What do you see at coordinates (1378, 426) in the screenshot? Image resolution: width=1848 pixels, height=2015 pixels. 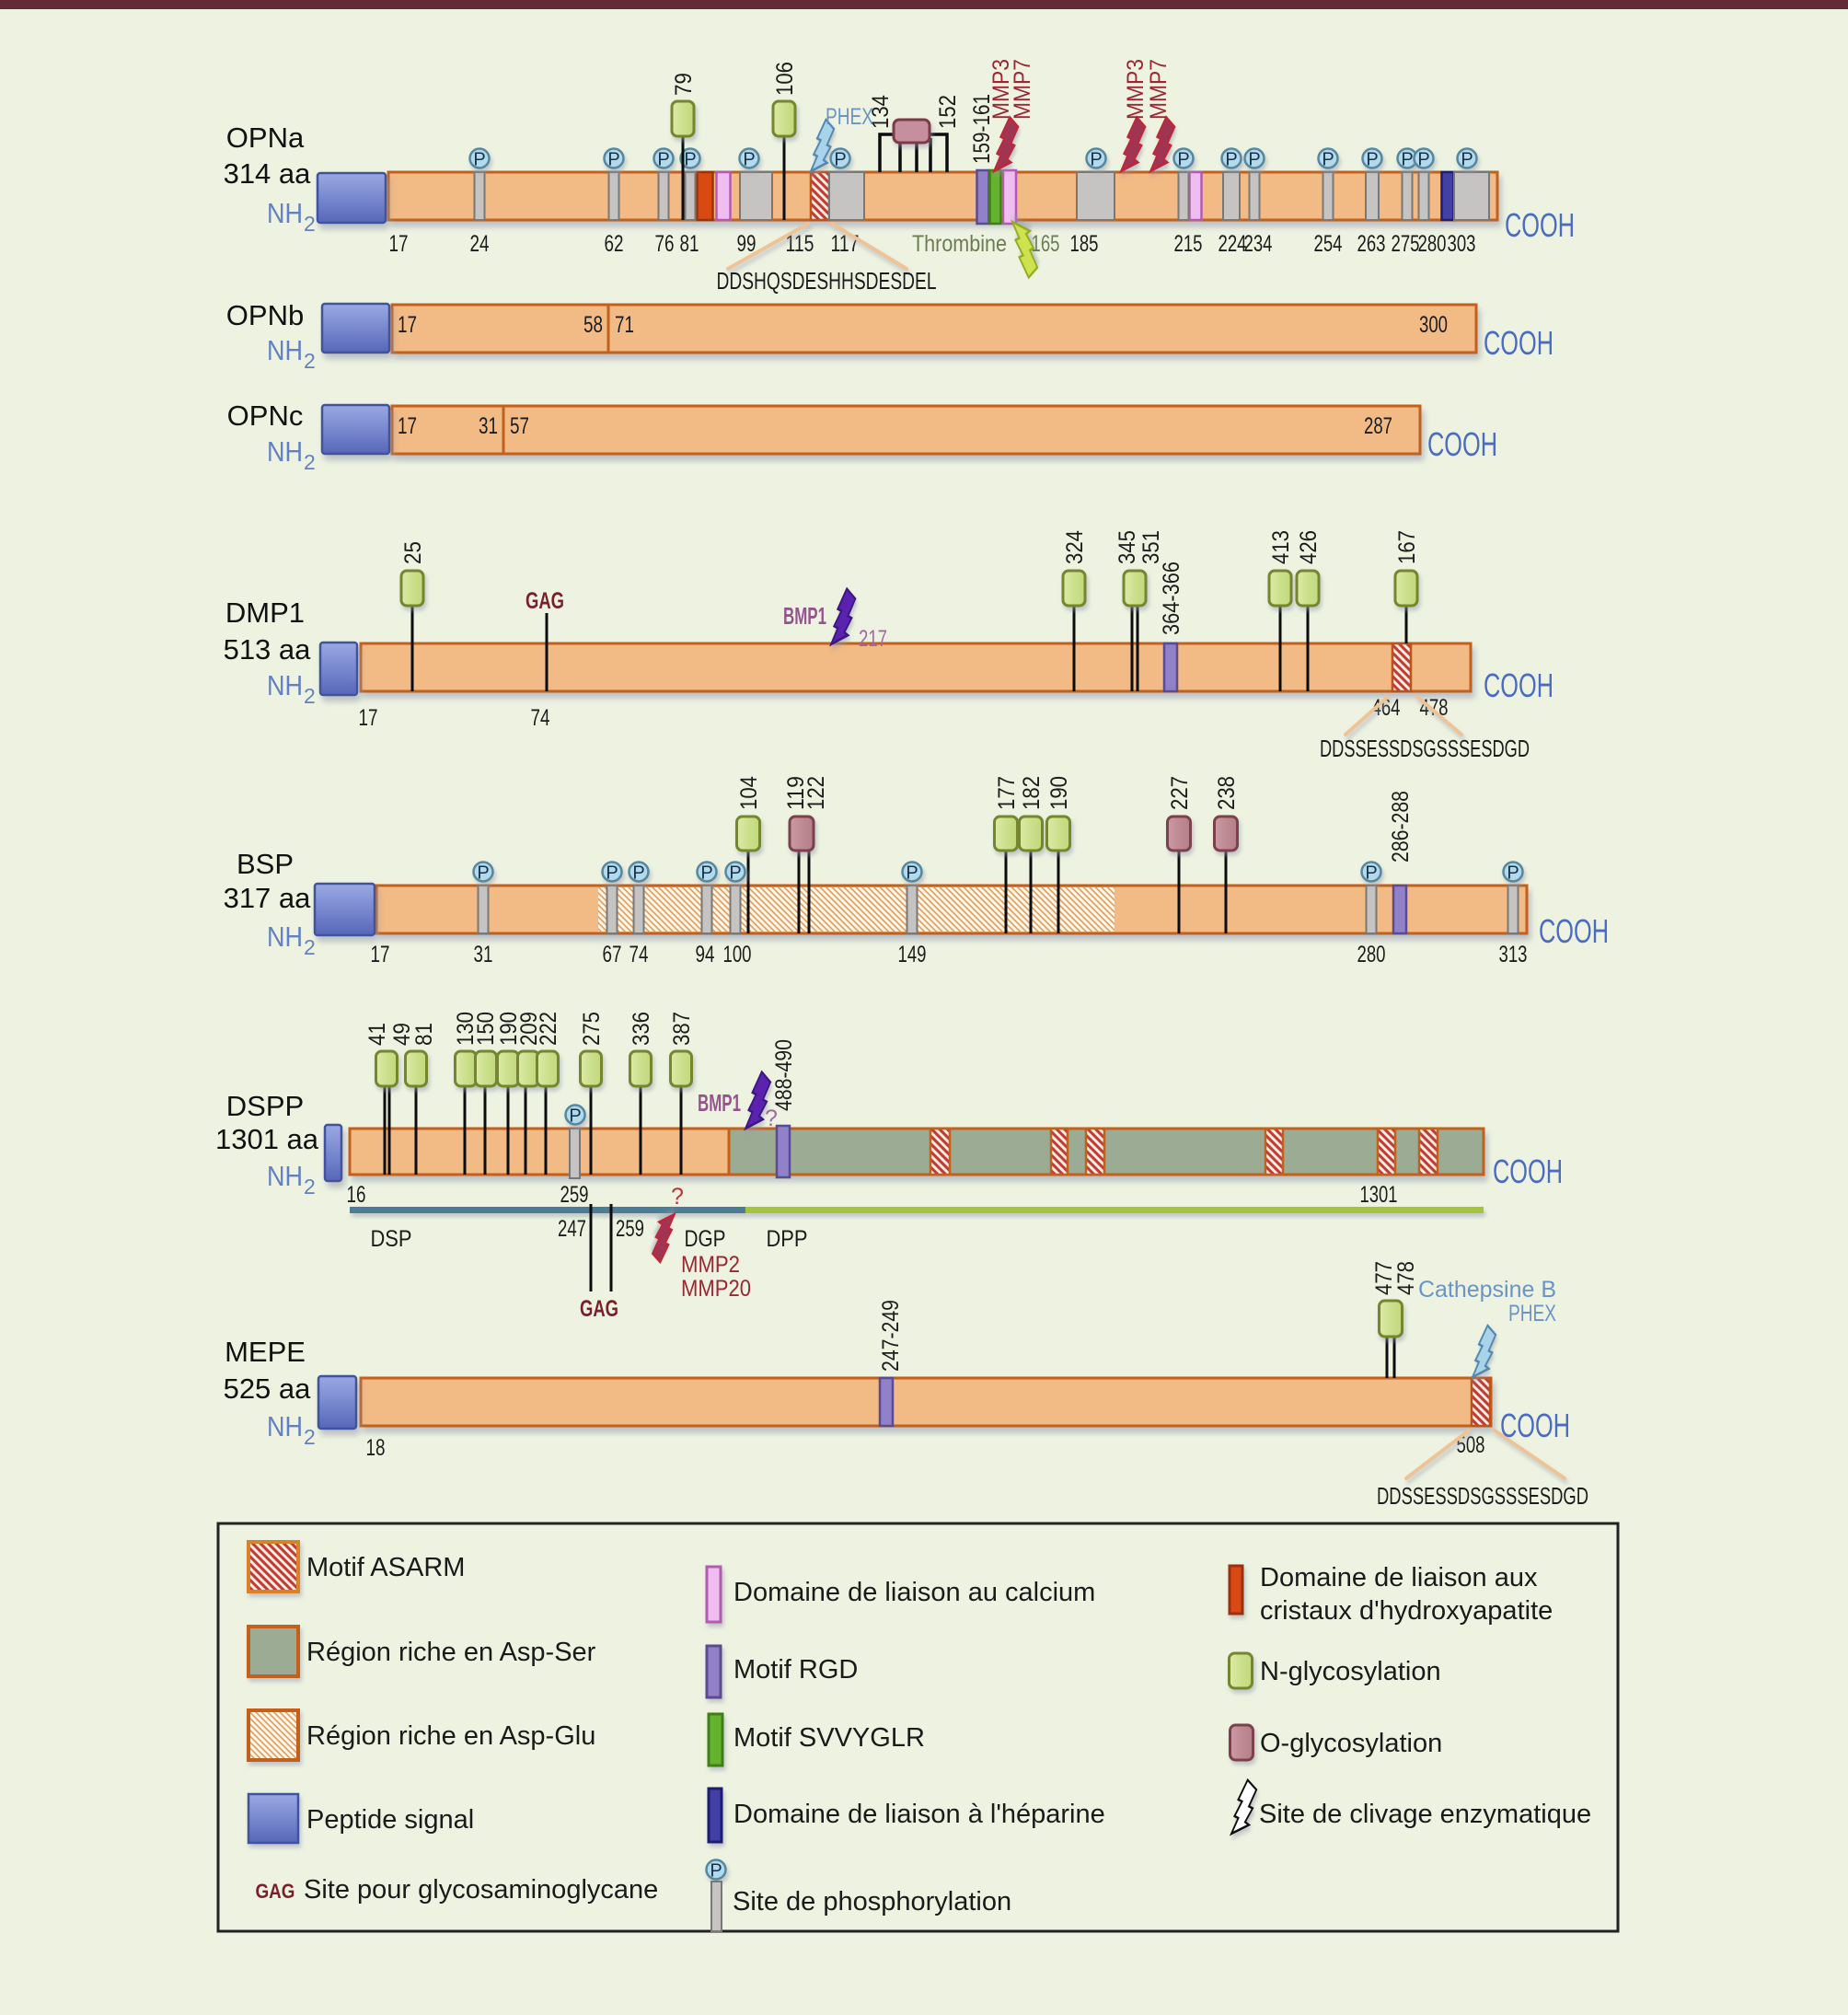 I see `svg-text: 287` at bounding box center [1378, 426].